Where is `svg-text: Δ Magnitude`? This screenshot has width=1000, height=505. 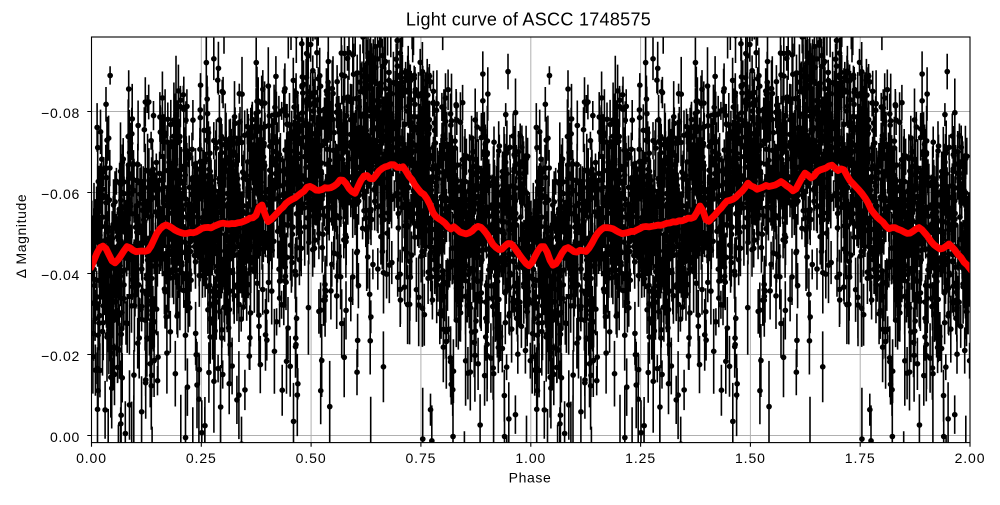 svg-text: Δ Magnitude is located at coordinates (21, 236).